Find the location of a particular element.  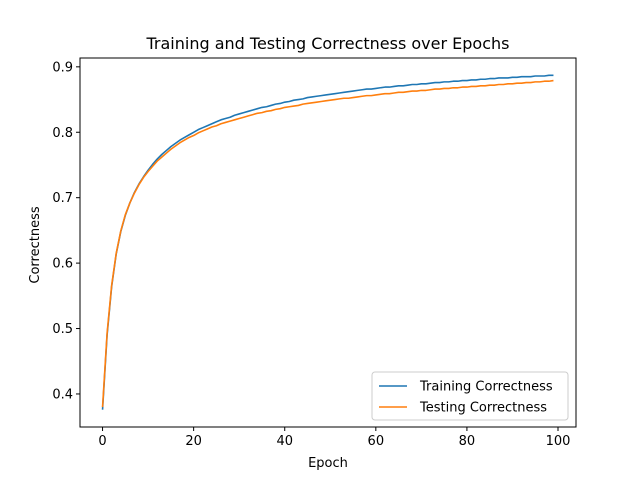

y-tick-label: 0.8 is located at coordinates (62, 133).